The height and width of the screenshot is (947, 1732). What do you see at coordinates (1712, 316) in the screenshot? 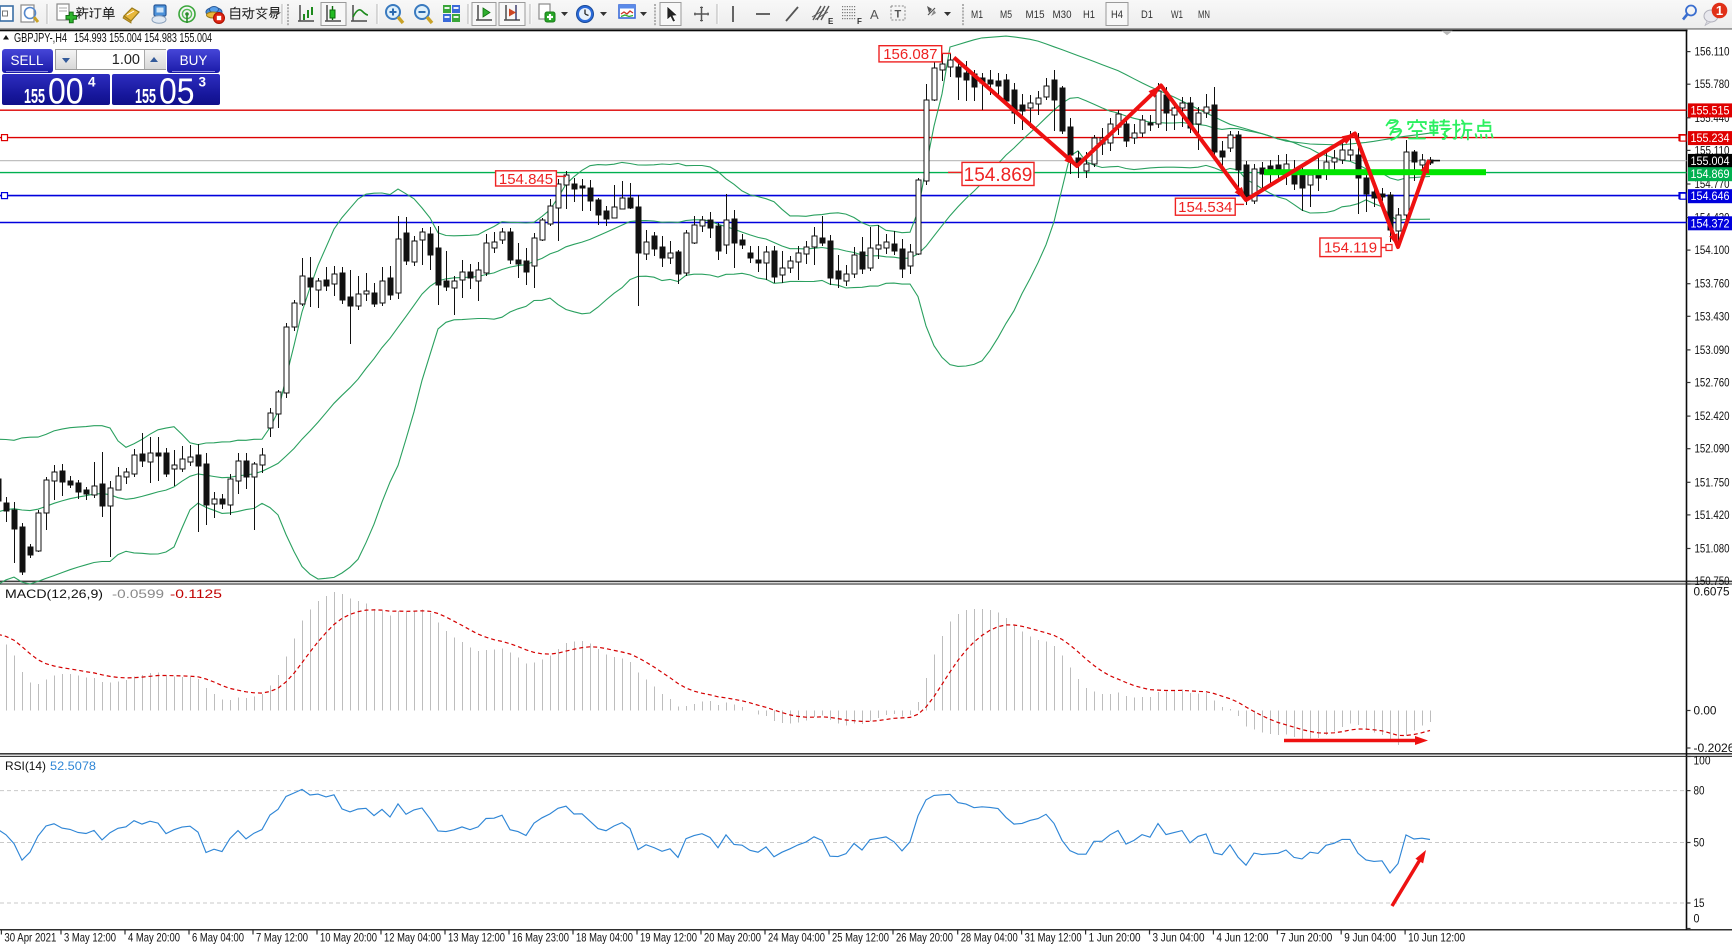
I see `svg-text: 153.430` at bounding box center [1712, 316].